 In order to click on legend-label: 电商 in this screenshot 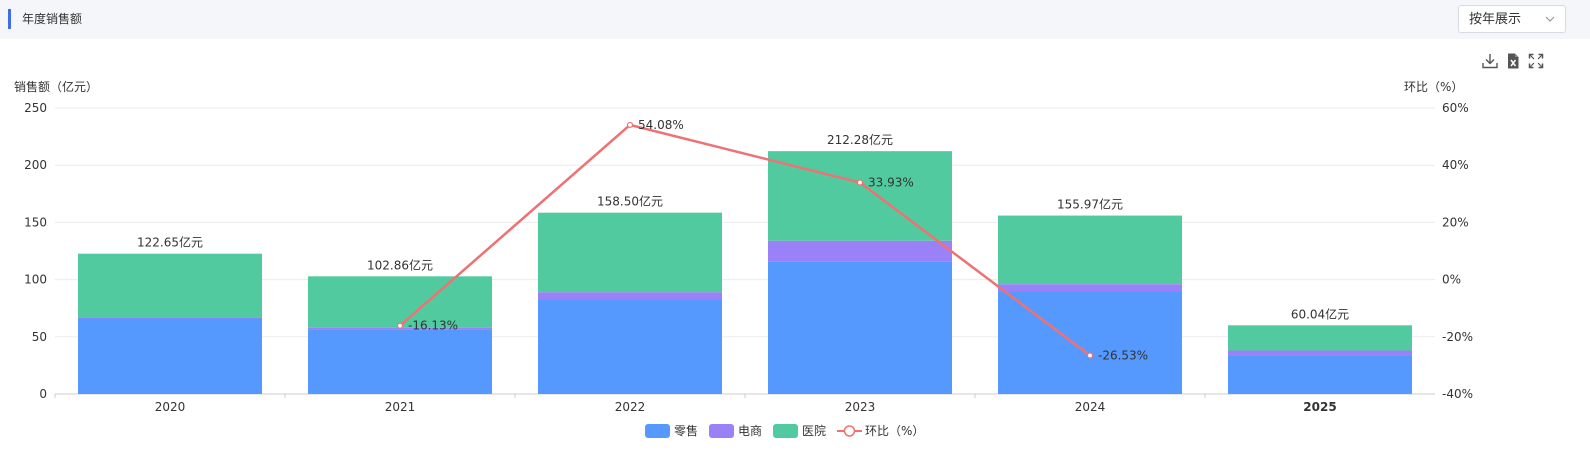, I will do `click(750, 430)`.